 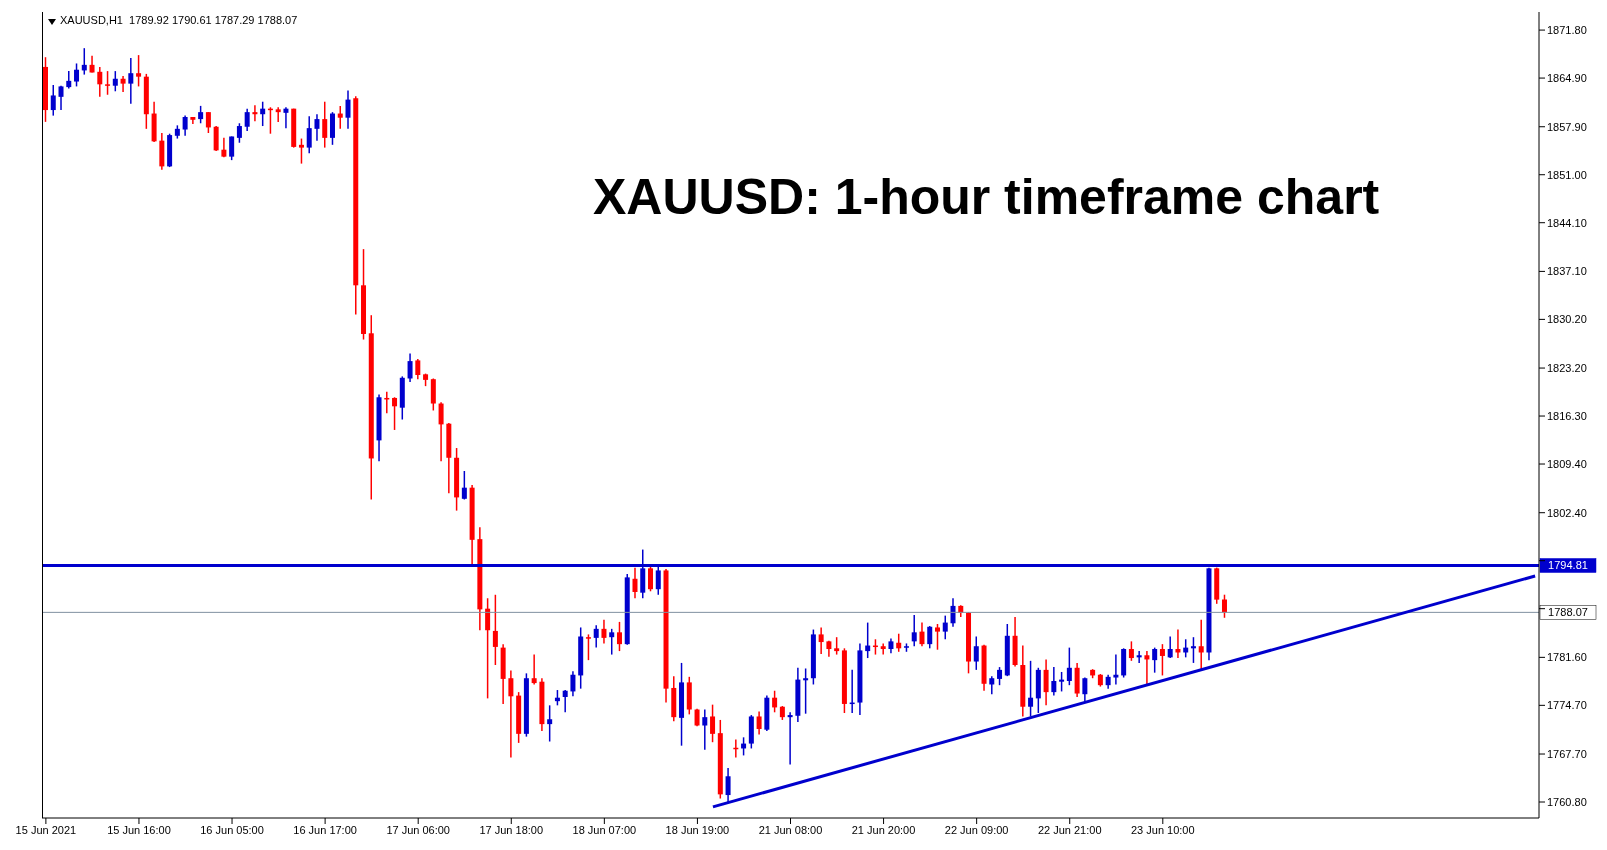 What do you see at coordinates (1568, 612) in the screenshot?
I see `ref-line-label: 1788.07` at bounding box center [1568, 612].